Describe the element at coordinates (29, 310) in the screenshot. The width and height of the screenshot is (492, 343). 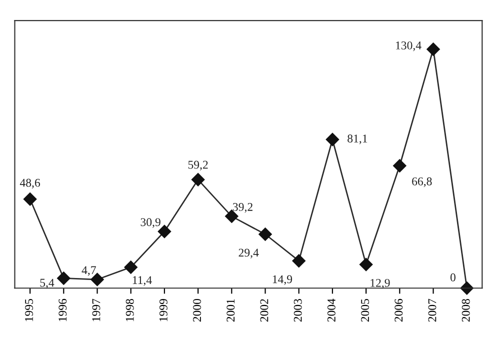
I see `x-tick-label: 1995` at that location.